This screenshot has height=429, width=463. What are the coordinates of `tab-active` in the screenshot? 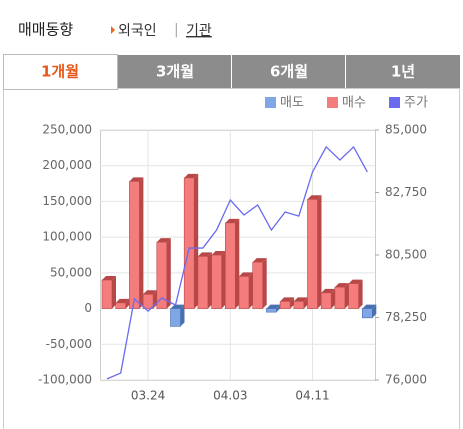 It's located at (60, 72).